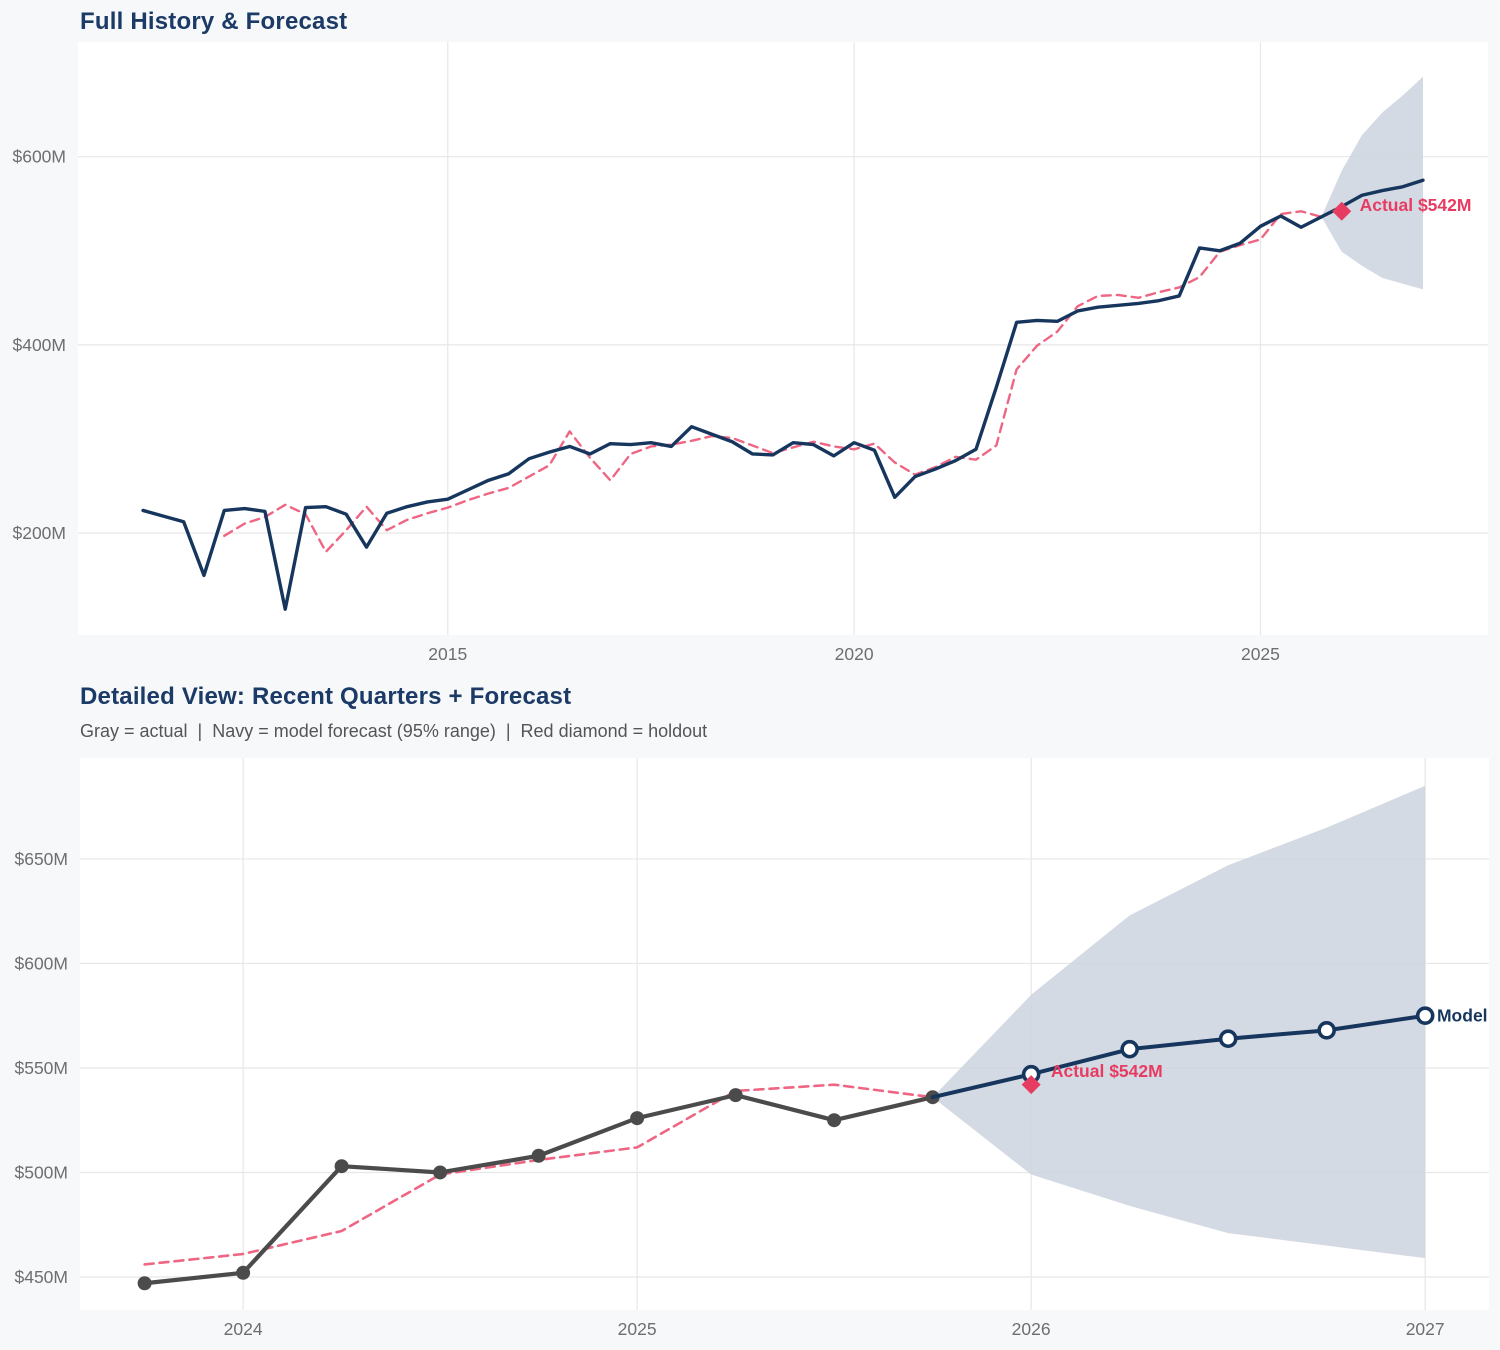  I want to click on full-history-holdout-diamond, so click(1342, 211).